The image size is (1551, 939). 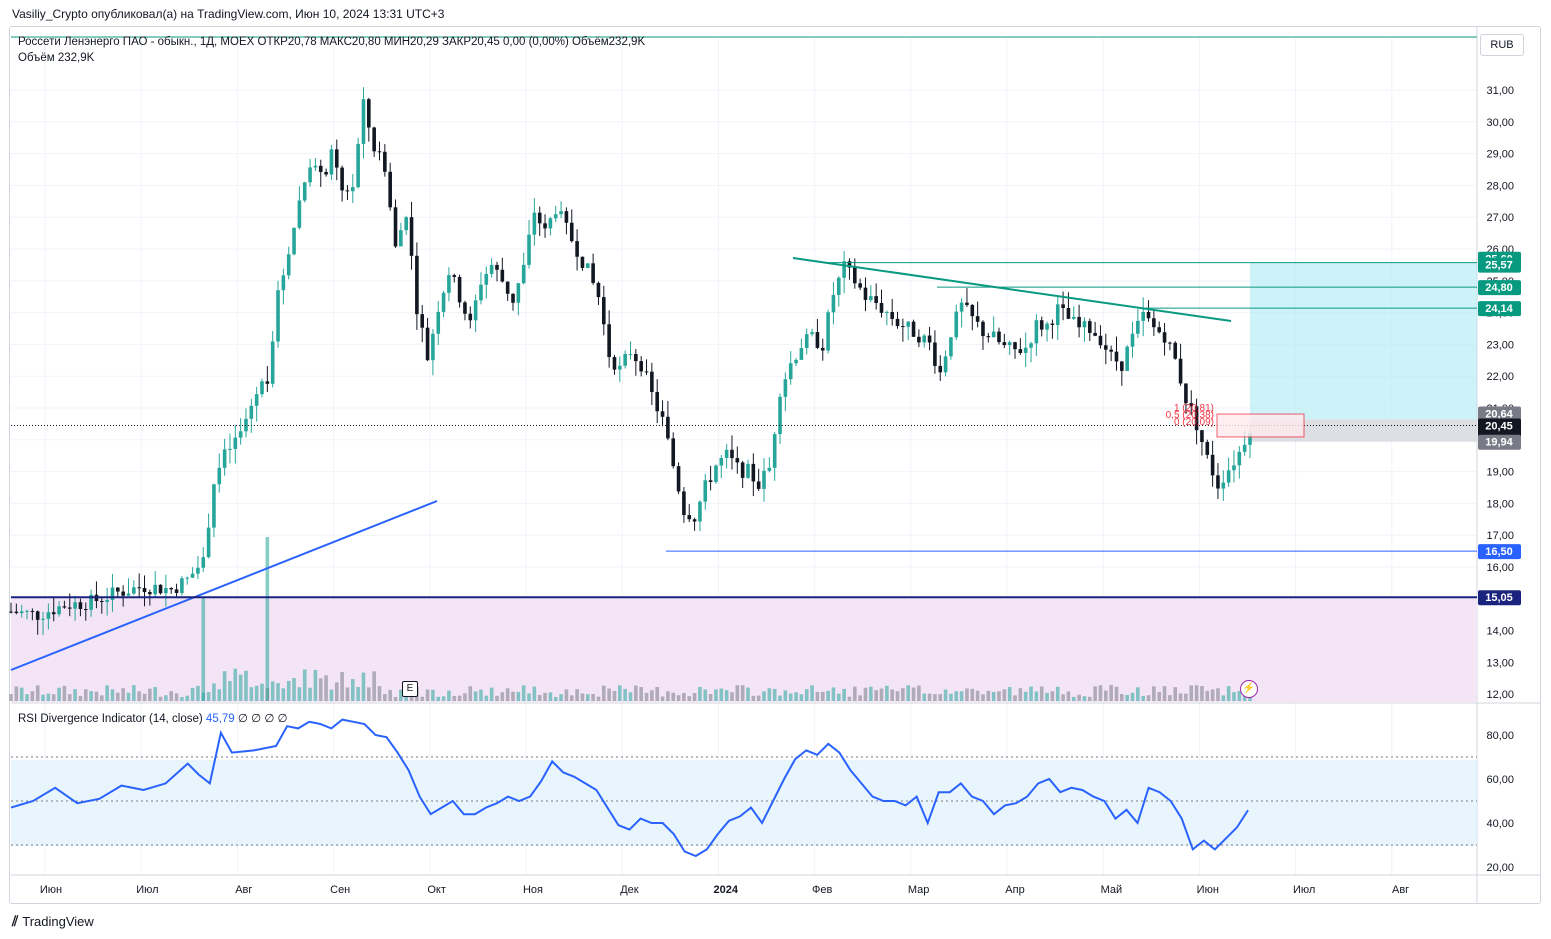 I want to click on footer: ⫽ TradingView, so click(x=53, y=921).